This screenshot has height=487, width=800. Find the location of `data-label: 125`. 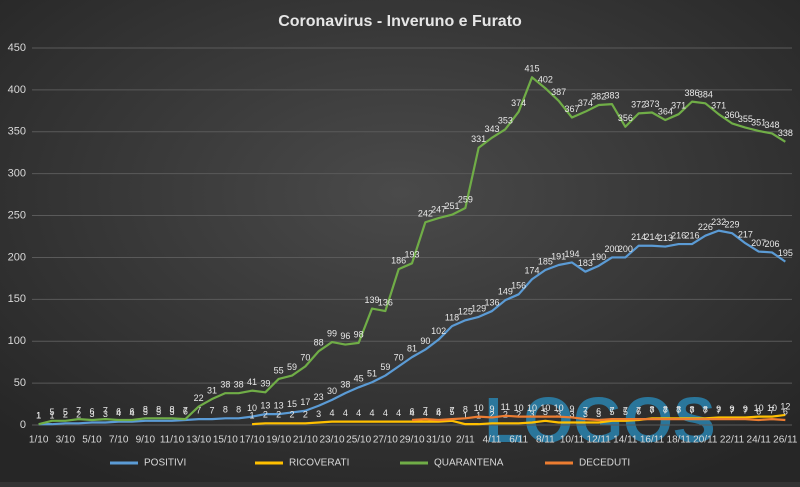

data-label: 125 is located at coordinates (465, 312).